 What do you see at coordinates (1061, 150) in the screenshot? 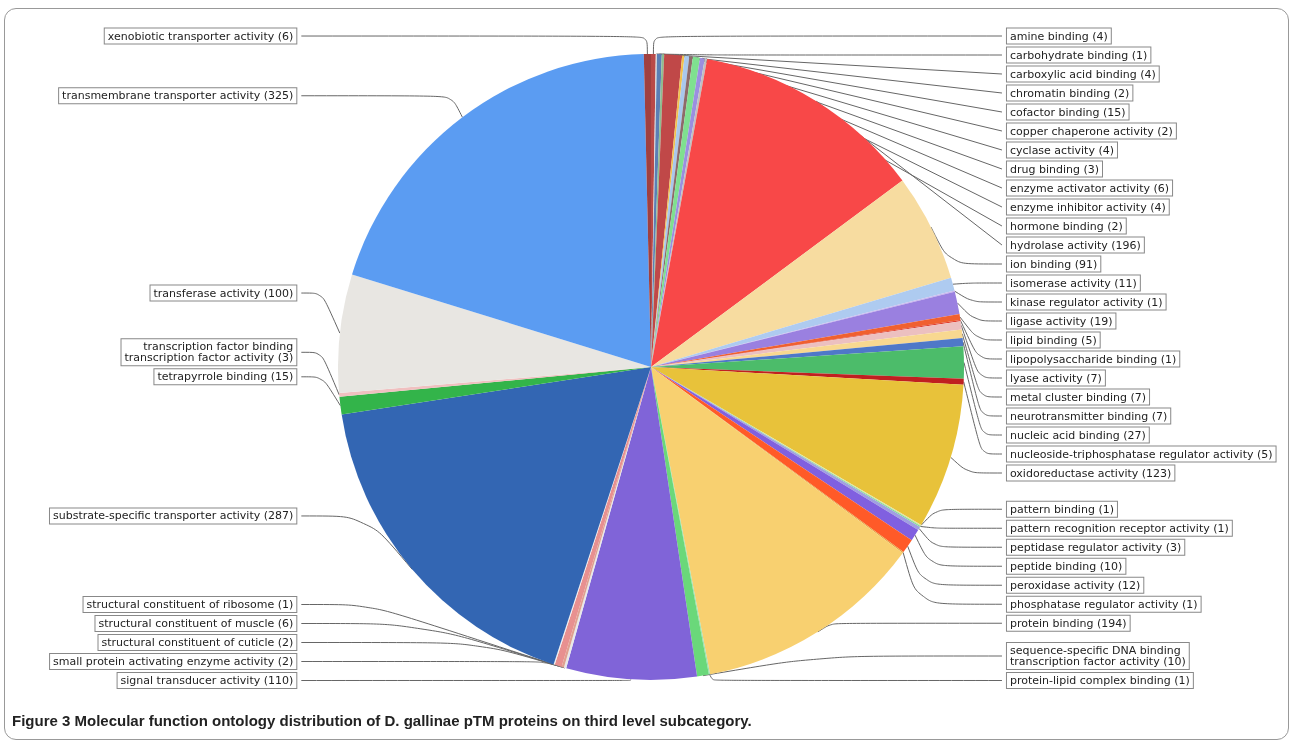
I see `slice-label: cyclase activity (4)` at bounding box center [1061, 150].